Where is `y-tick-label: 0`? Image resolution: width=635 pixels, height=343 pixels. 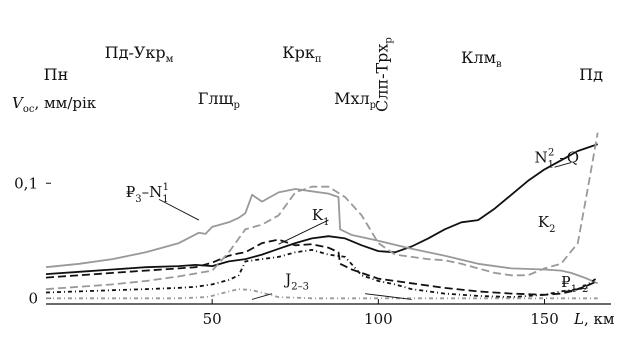 y-tick-label: 0 is located at coordinates (33, 298).